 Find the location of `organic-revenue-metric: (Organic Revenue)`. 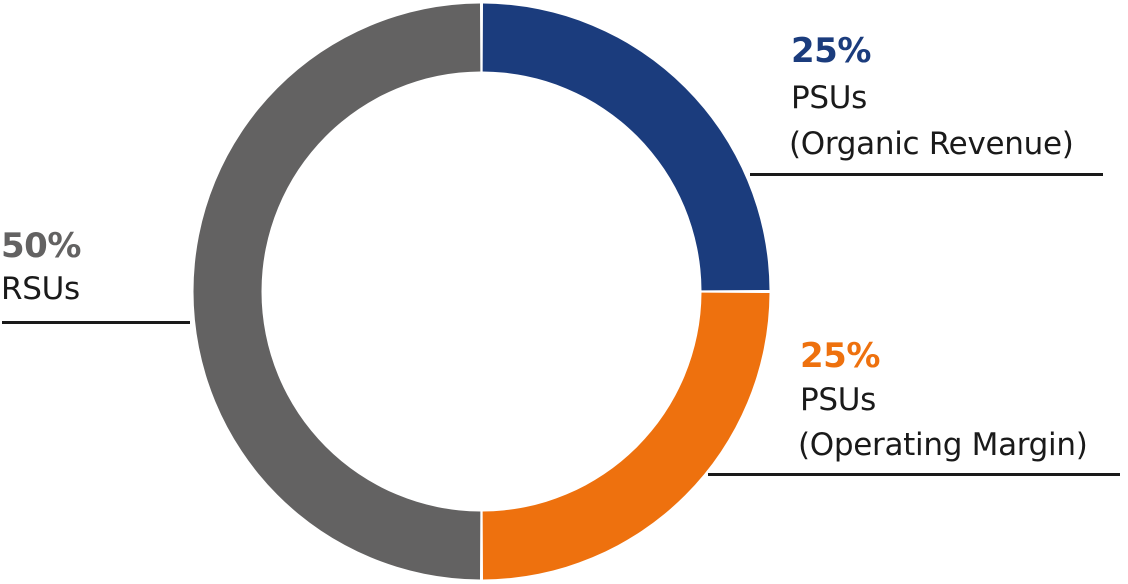

organic-revenue-metric: (Organic Revenue) is located at coordinates (931, 144).